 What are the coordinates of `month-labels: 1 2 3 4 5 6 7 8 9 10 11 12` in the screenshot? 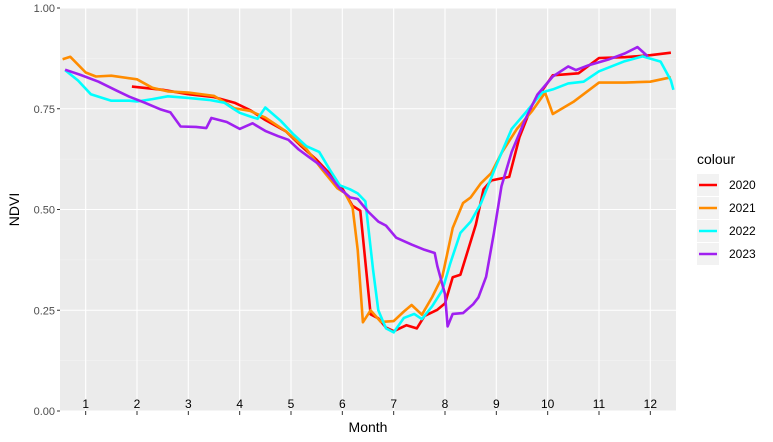 It's located at (369, 404).